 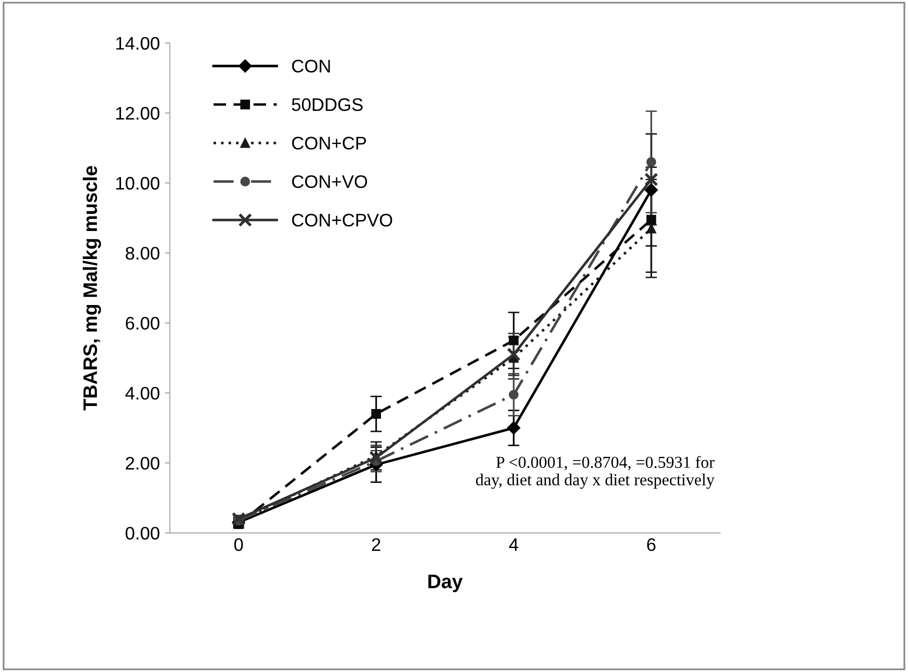 What do you see at coordinates (311, 66) in the screenshot?
I see `legend-label: CON` at bounding box center [311, 66].